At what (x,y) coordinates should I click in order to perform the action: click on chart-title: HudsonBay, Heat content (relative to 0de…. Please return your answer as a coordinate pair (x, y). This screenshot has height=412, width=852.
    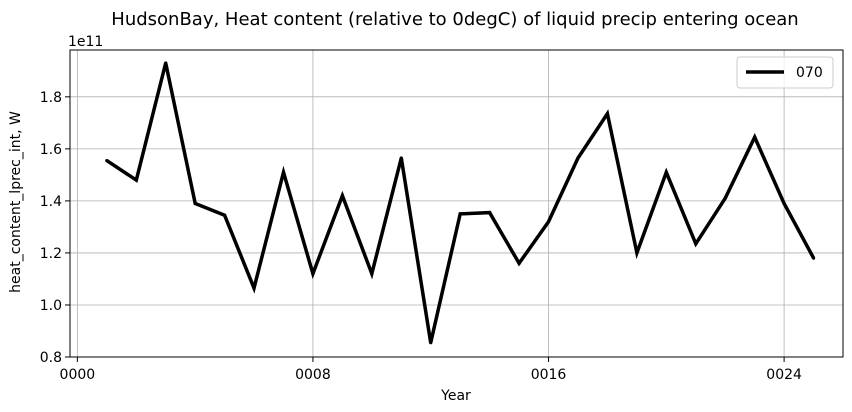
    Looking at the image, I should click on (454, 19).